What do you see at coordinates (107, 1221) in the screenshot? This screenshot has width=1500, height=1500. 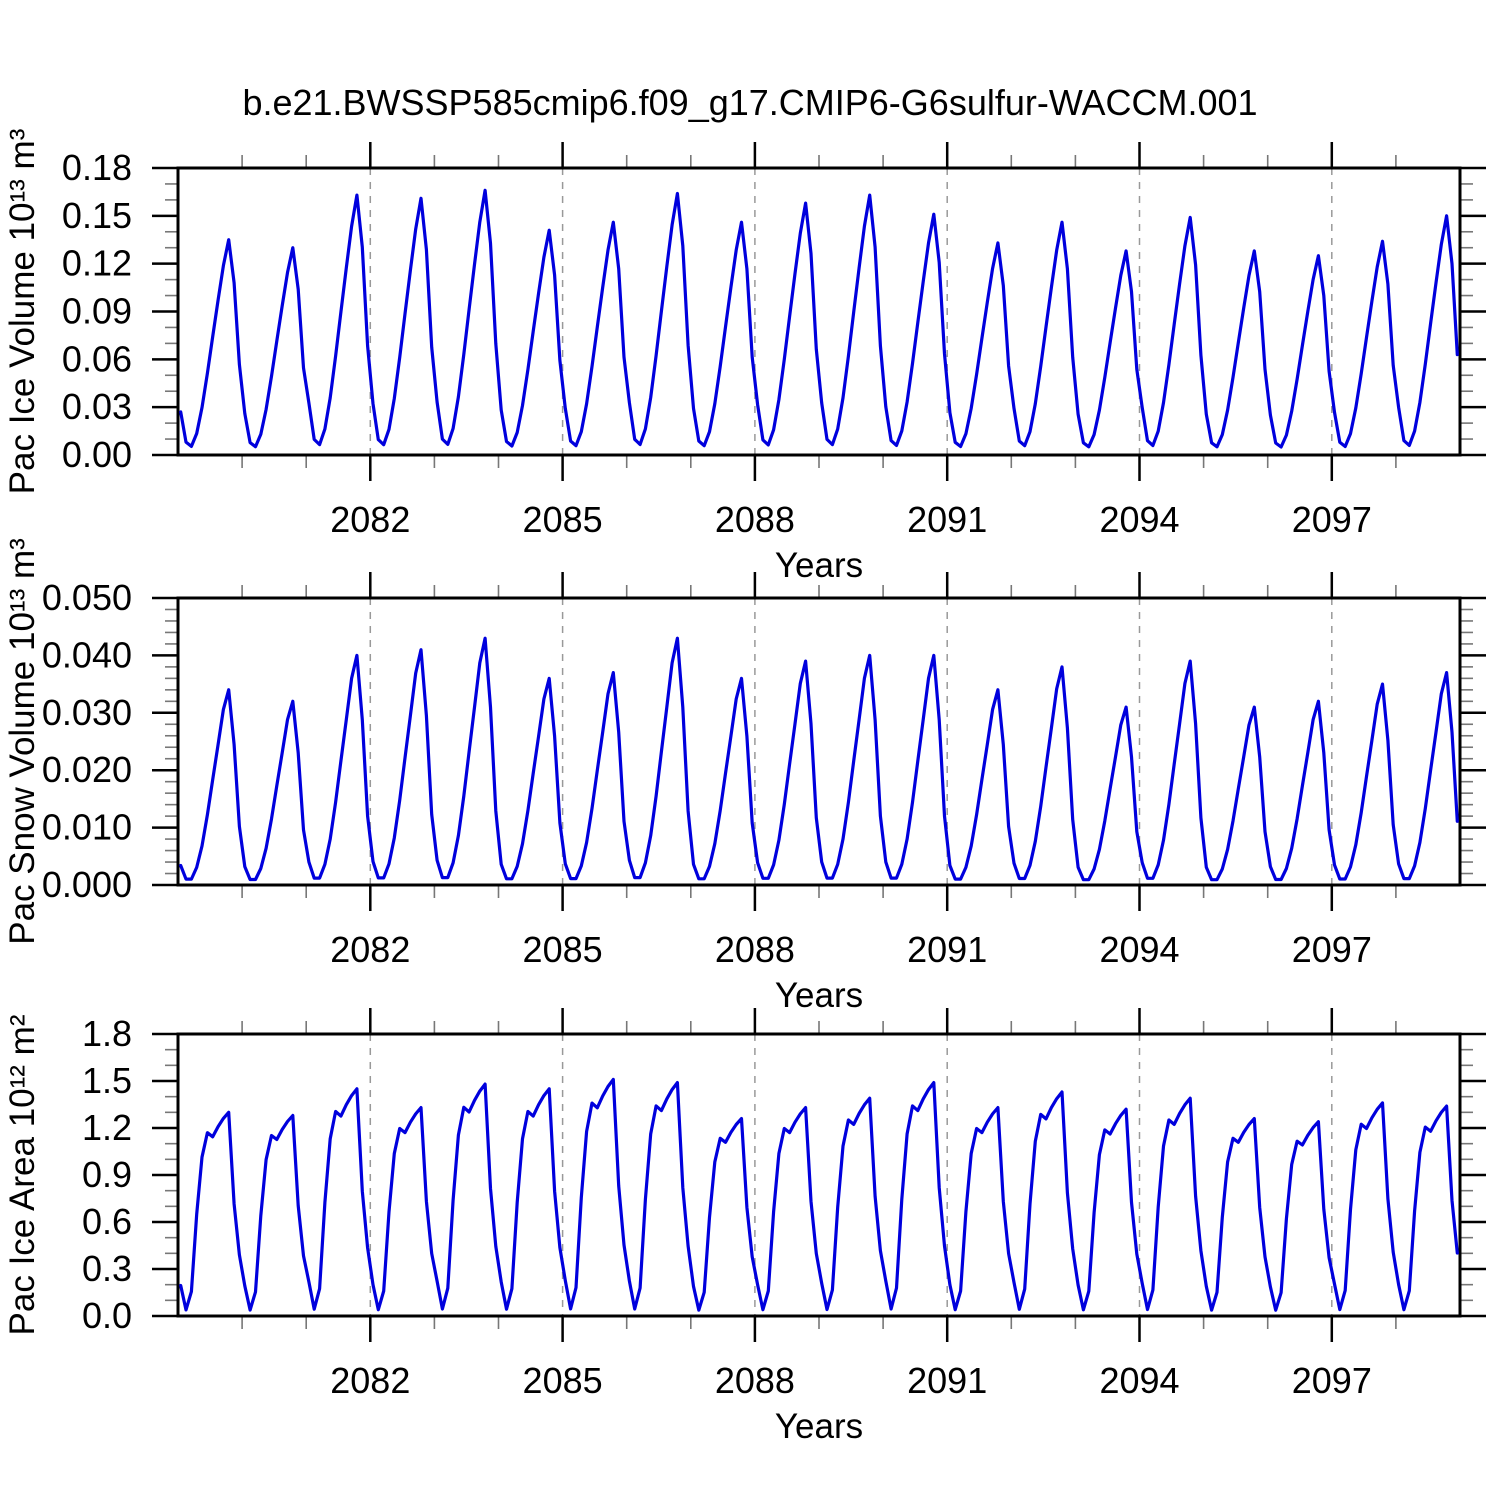 I see `y-tick-label: 0.6` at bounding box center [107, 1221].